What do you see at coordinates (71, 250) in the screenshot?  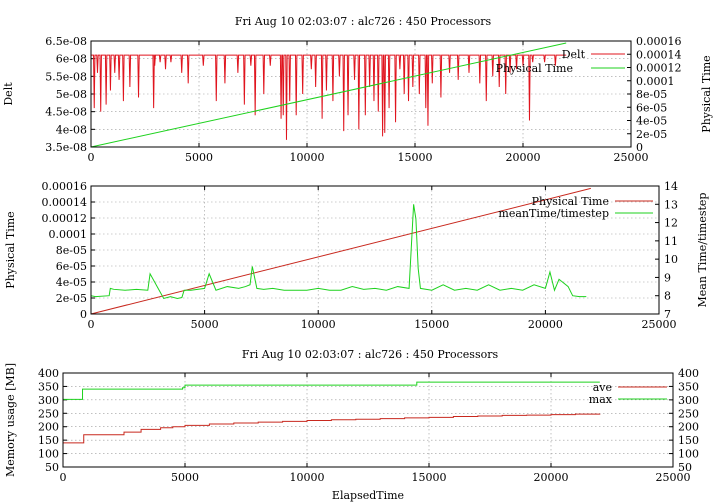 I see `y-tick-label: 8e-05` at bounding box center [71, 250].